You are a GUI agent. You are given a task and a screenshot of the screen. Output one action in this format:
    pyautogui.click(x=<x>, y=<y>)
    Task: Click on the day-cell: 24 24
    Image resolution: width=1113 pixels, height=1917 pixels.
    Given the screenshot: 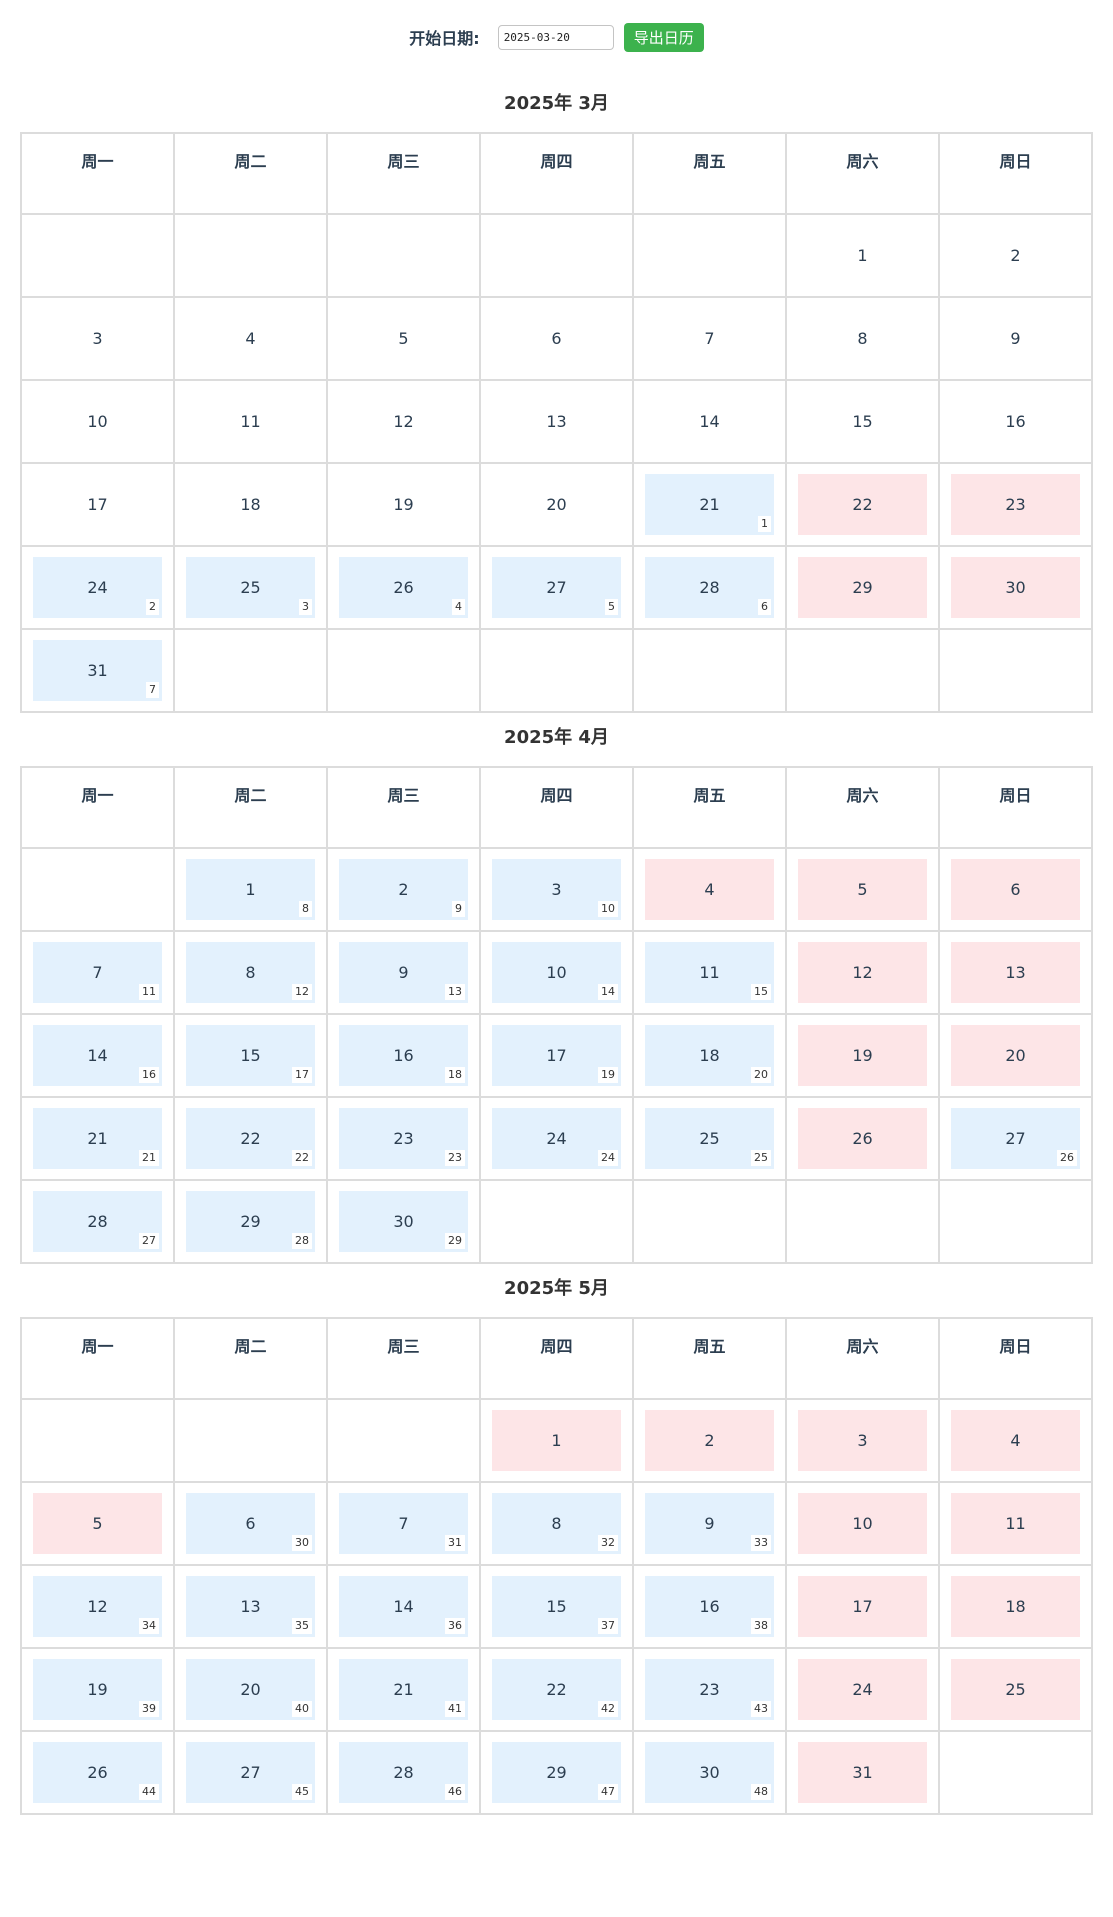 What is the action you would take?
    pyautogui.click(x=556, y=1138)
    